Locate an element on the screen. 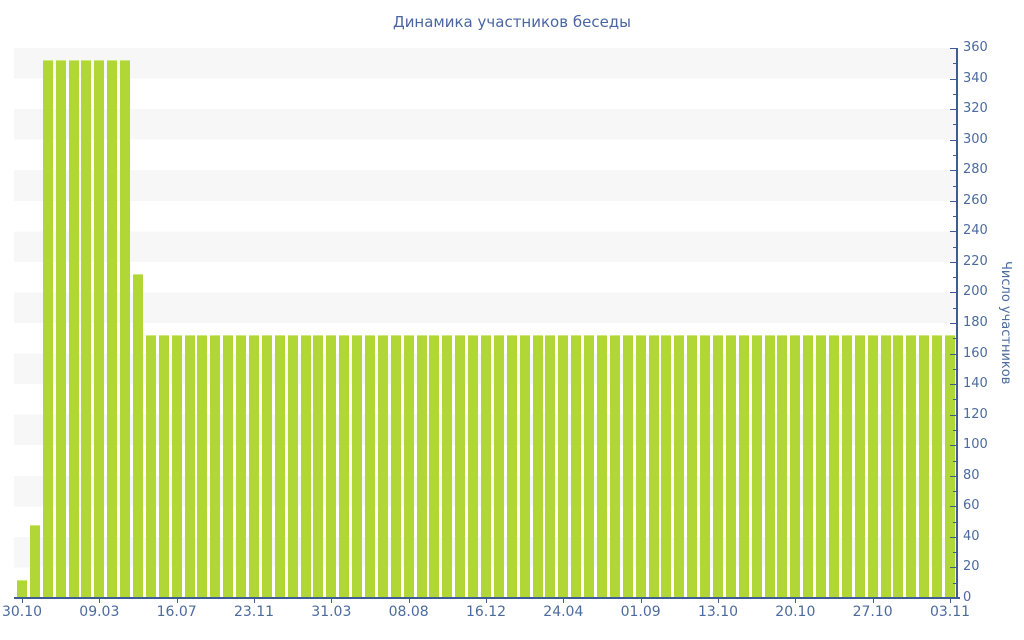 This screenshot has width=1024, height=640. x-tick-label: 31.03 is located at coordinates (331, 612).